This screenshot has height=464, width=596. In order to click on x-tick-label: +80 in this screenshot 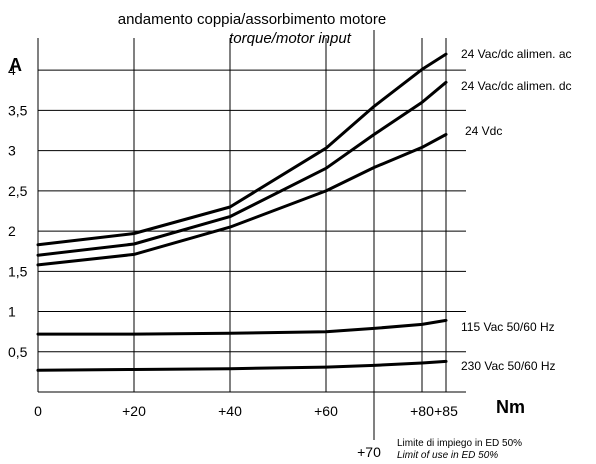, I will do `click(422, 411)`.